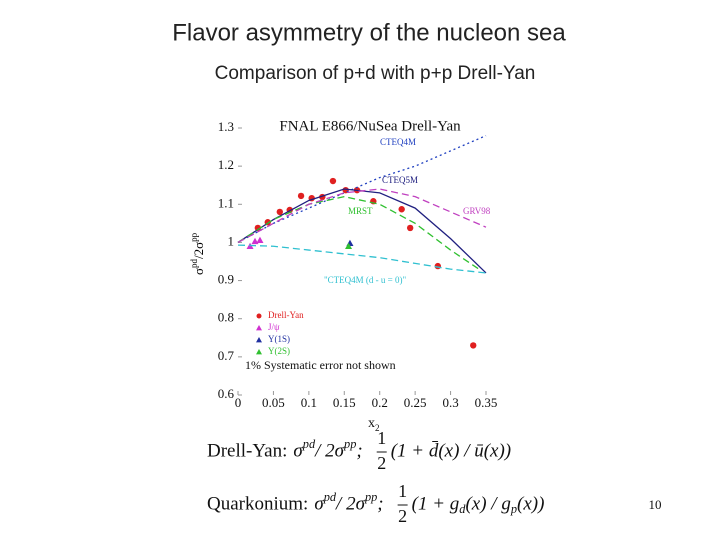  Describe the element at coordinates (487, 503) in the screenshot. I see `formula-expression: (x) / g` at that location.